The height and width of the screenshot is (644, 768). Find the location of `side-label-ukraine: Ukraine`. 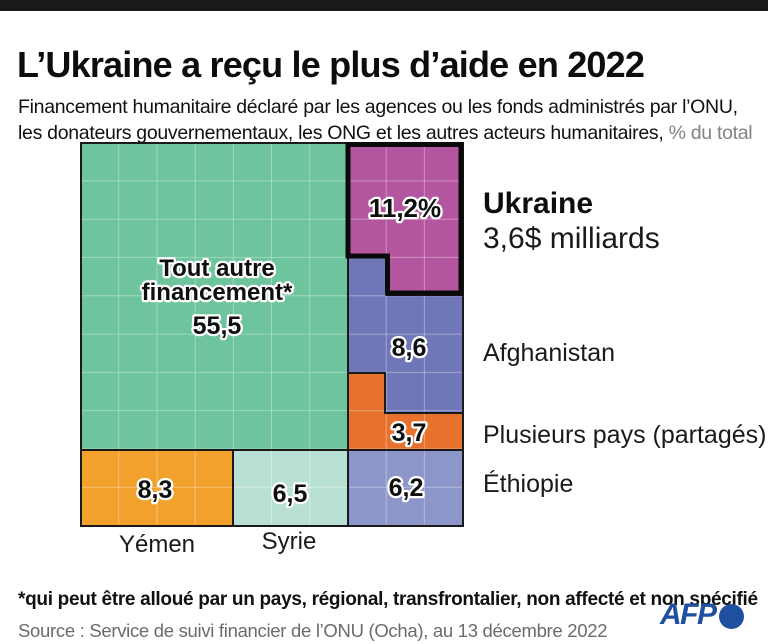

side-label-ukraine: Ukraine is located at coordinates (538, 203).